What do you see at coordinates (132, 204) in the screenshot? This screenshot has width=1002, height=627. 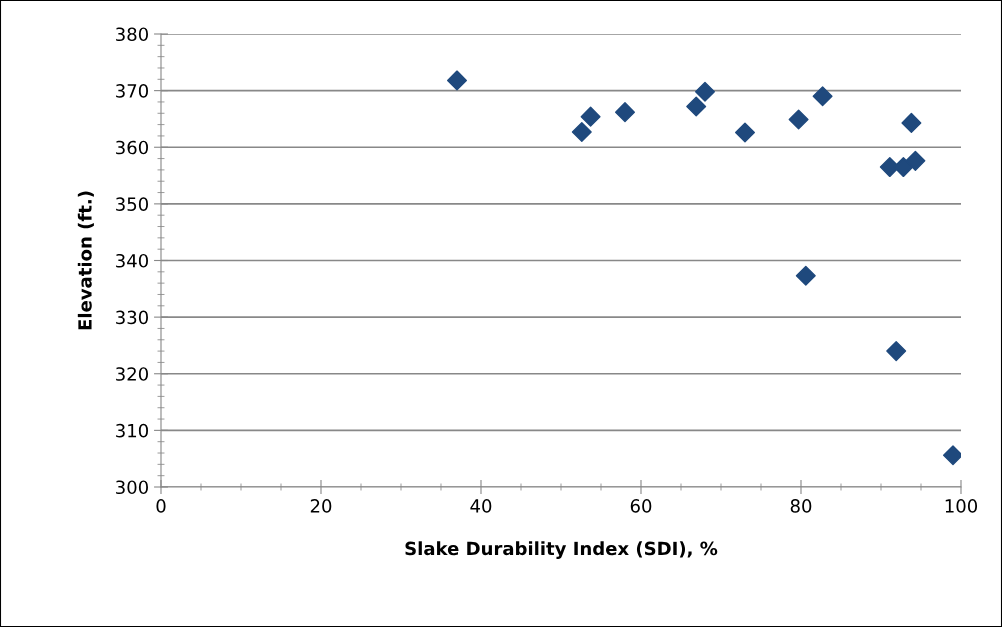 I see `y-tick-label: 350` at bounding box center [132, 204].